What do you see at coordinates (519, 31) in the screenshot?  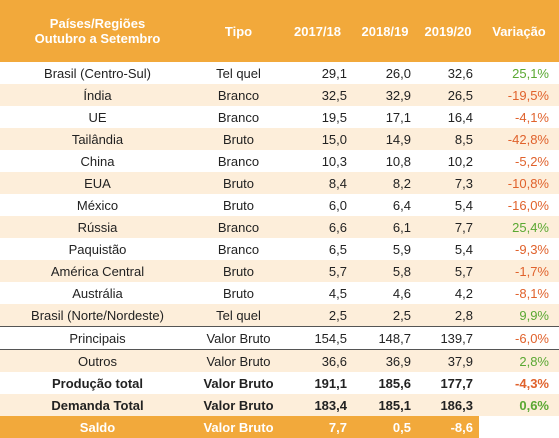 I see `header-cell: Variação` at bounding box center [519, 31].